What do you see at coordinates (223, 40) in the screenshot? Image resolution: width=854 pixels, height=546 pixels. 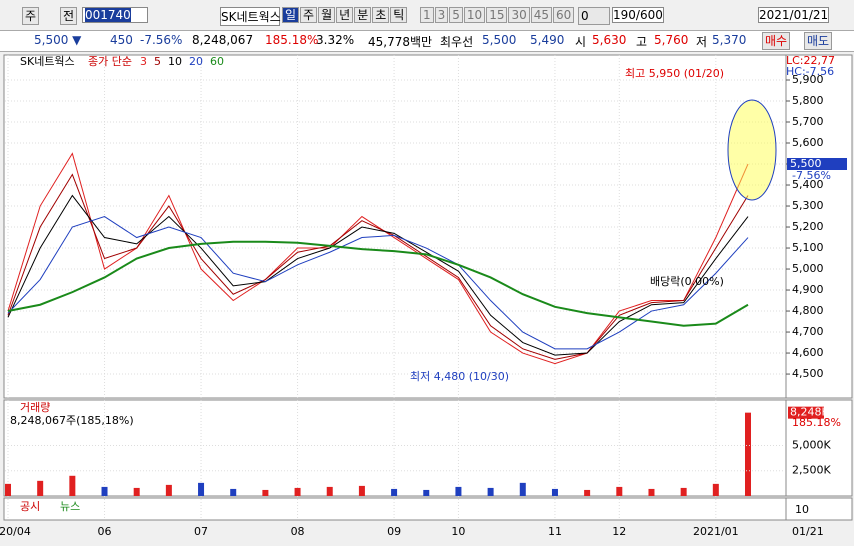 I see `volume: 8,248,067` at bounding box center [223, 40].